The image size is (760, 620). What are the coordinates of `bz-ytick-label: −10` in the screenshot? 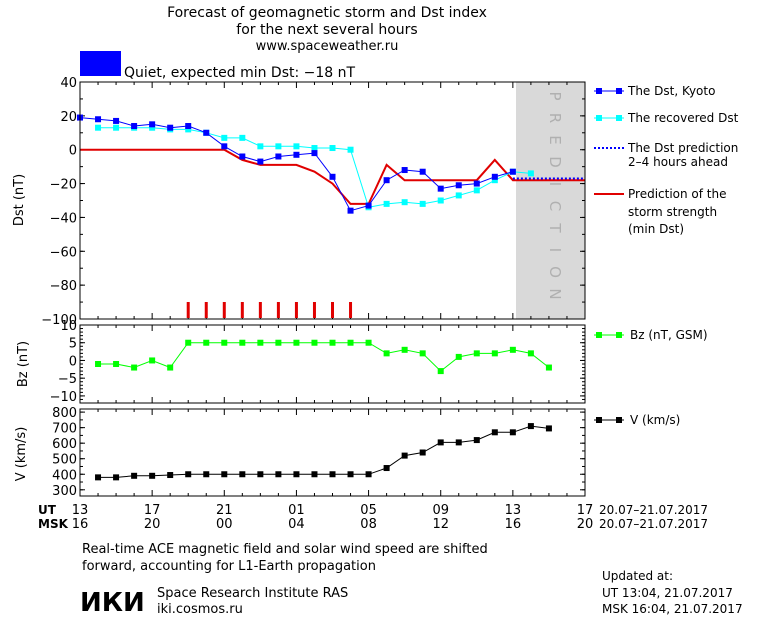 It's located at (63, 397).